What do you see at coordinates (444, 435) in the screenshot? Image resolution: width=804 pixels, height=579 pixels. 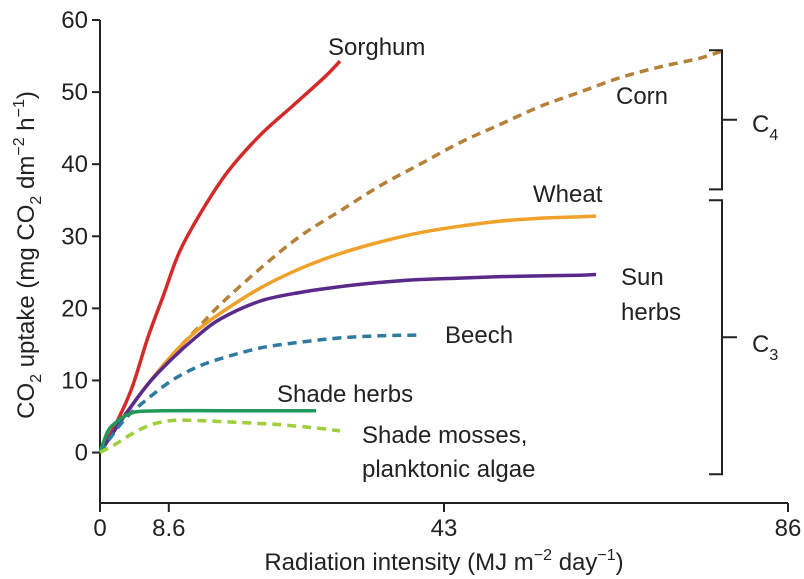 I see `label-shade-mosses-line1: Shade mosses,` at bounding box center [444, 435].